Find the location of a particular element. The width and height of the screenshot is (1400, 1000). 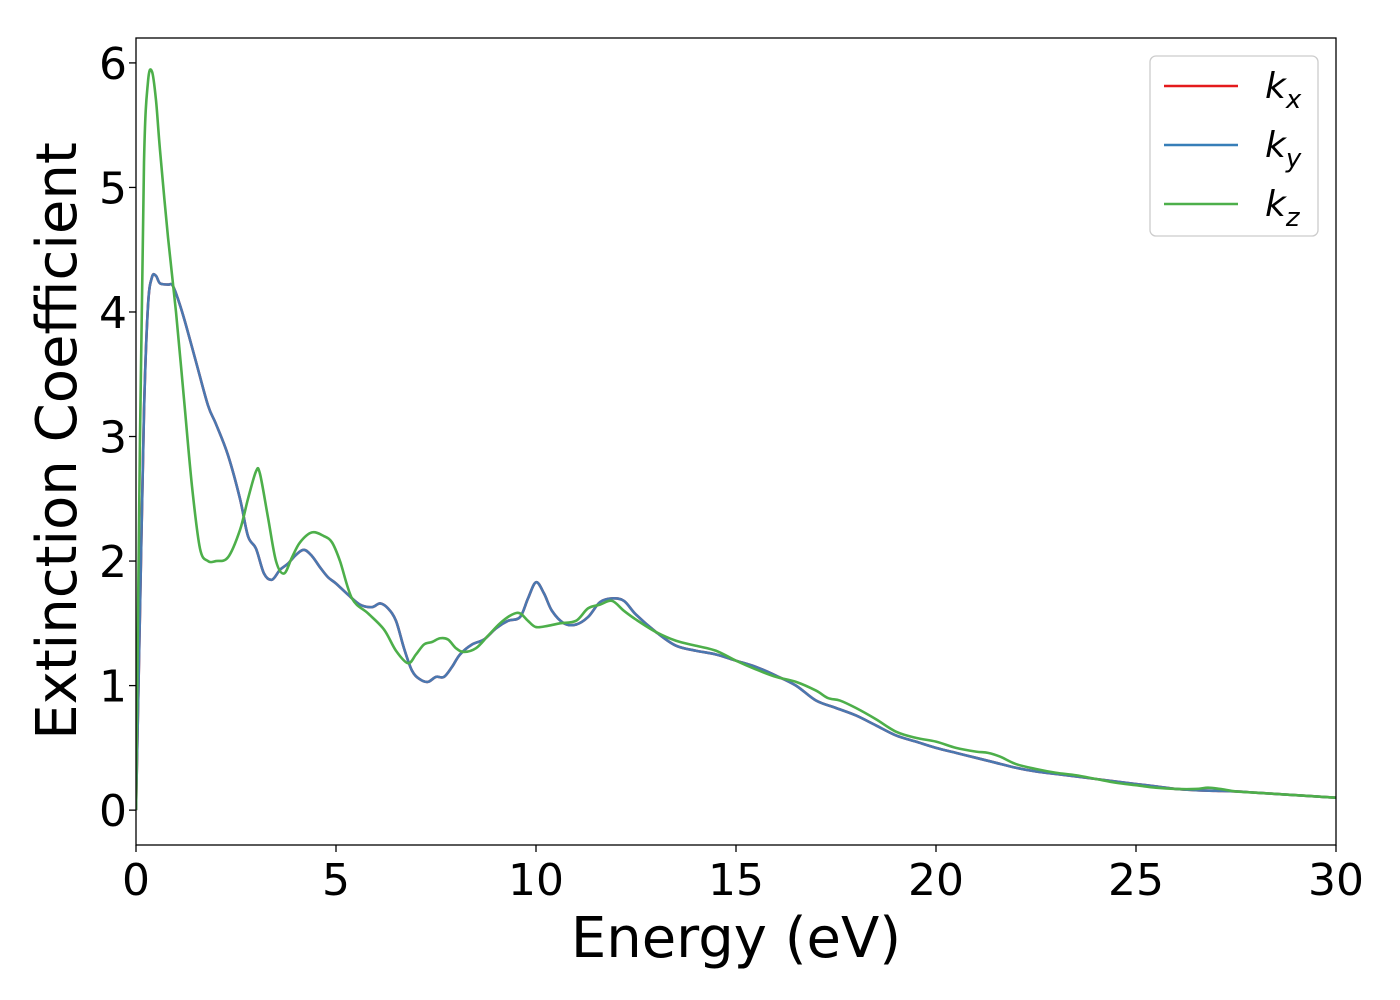

y-tick-label: 3 is located at coordinates (113, 438).